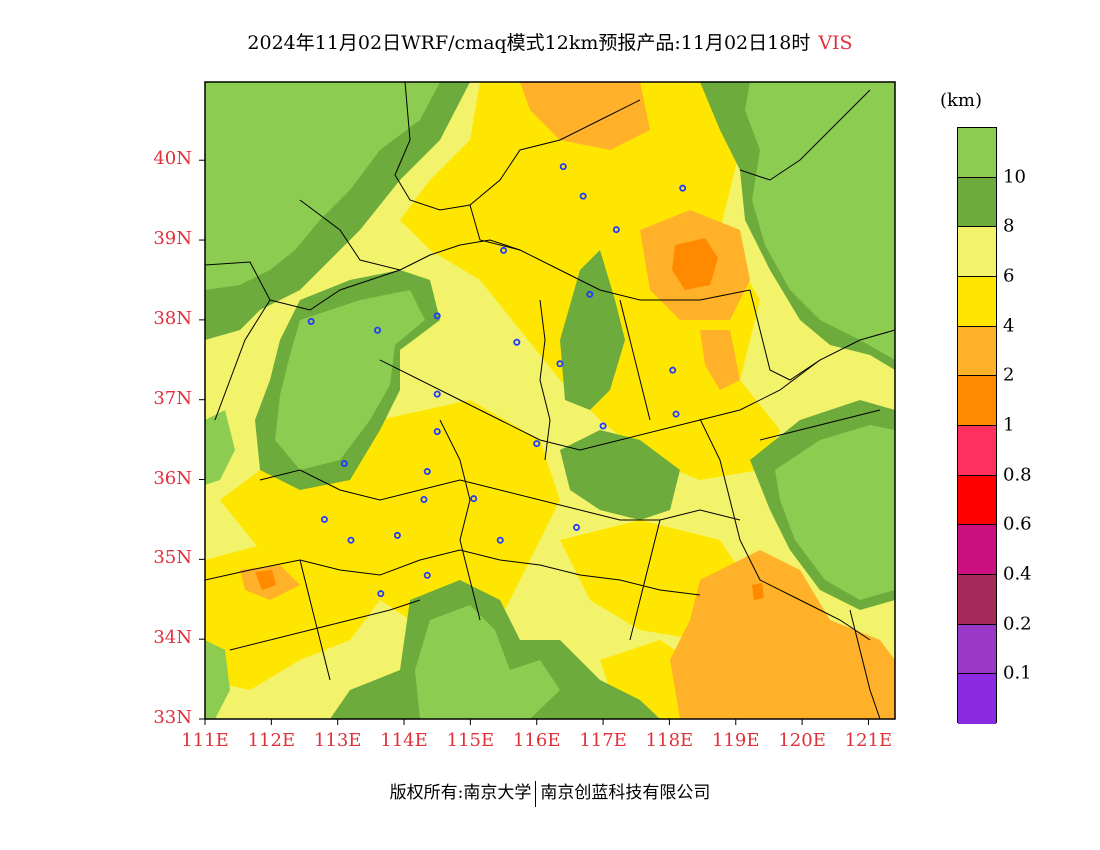 This screenshot has height=850, width=1100. What do you see at coordinates (1017, 524) in the screenshot?
I see `colorbar-label: 0.6` at bounding box center [1017, 524].